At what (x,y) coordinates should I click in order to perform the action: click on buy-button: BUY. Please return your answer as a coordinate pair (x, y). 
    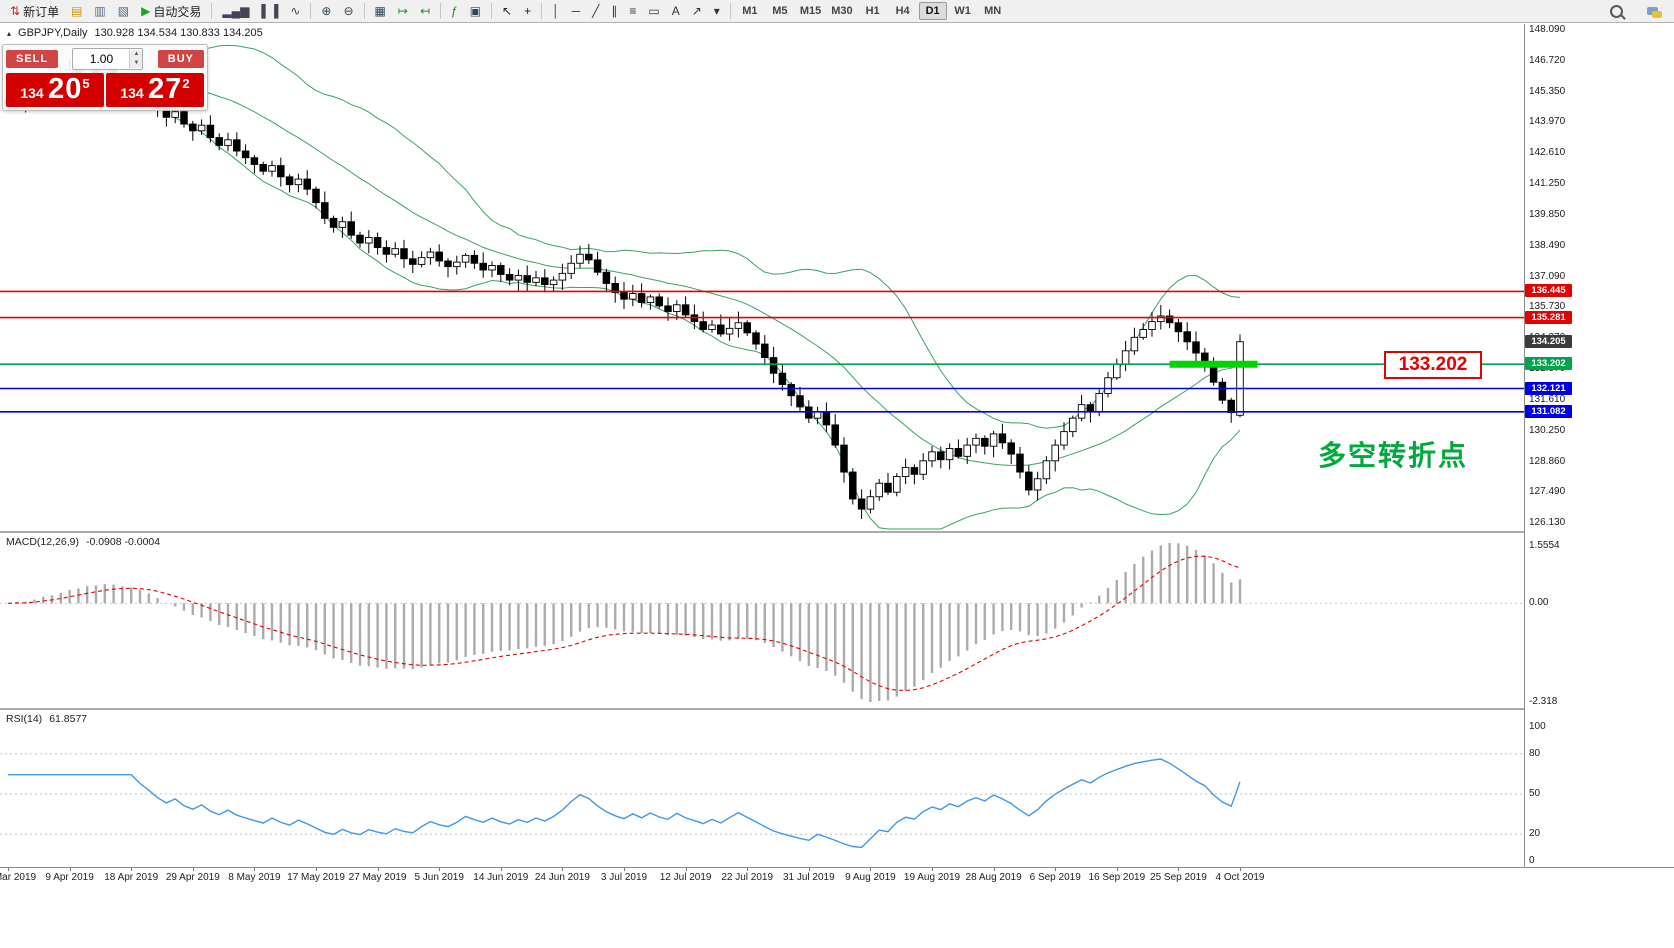
    Looking at the image, I should click on (180, 59).